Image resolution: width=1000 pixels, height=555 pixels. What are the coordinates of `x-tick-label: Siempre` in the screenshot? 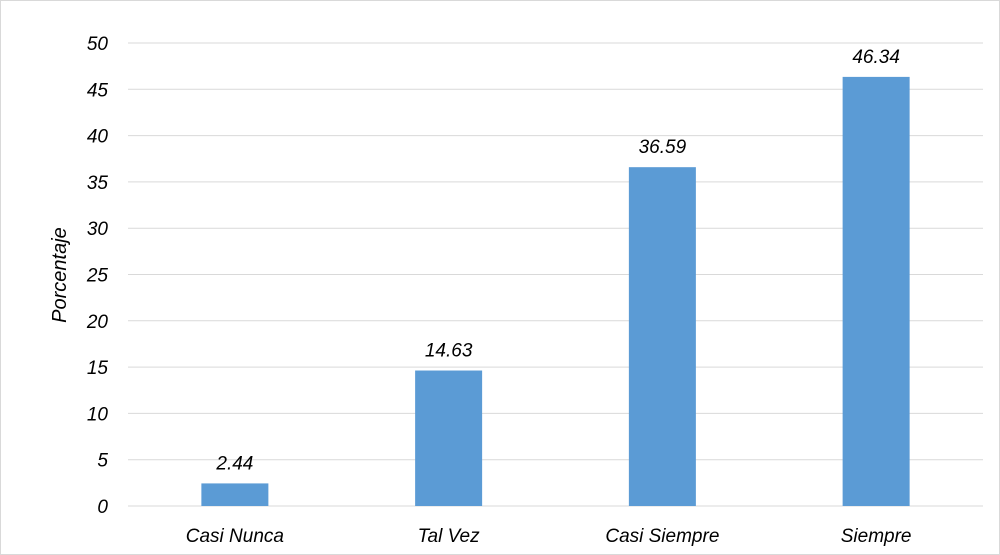 It's located at (876, 536).